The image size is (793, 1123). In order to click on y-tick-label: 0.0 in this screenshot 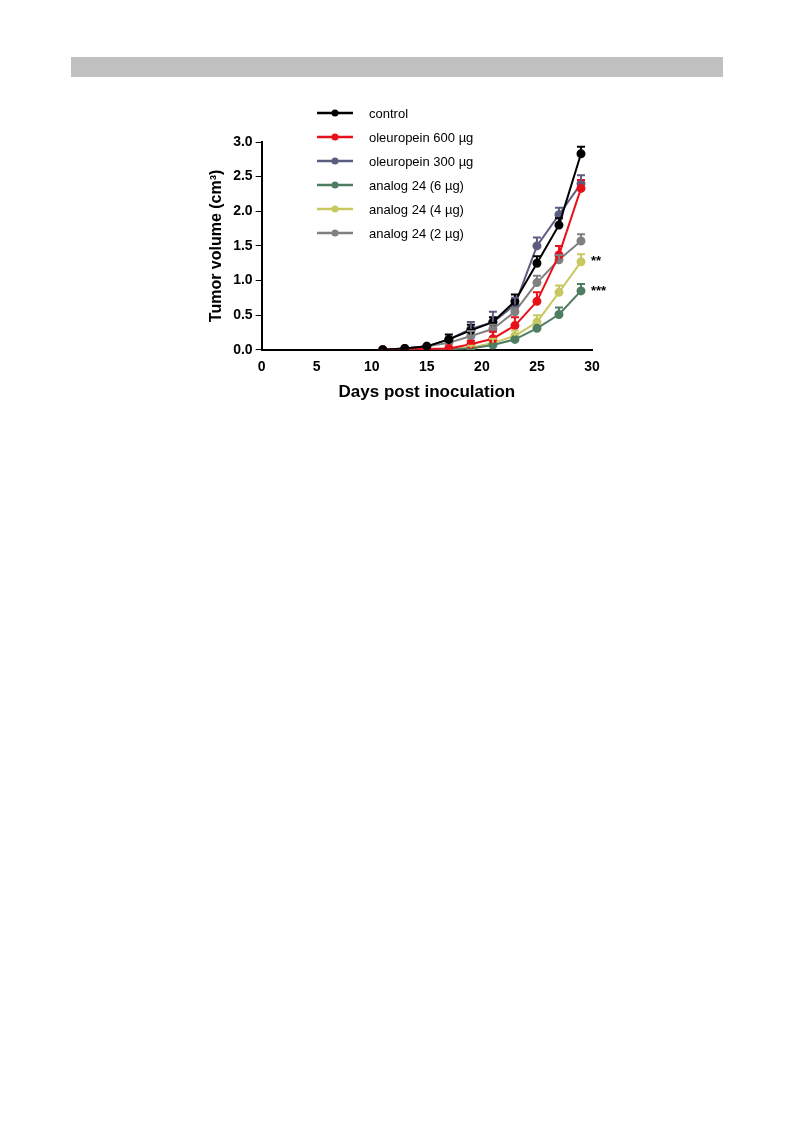, I will do `click(243, 348)`.